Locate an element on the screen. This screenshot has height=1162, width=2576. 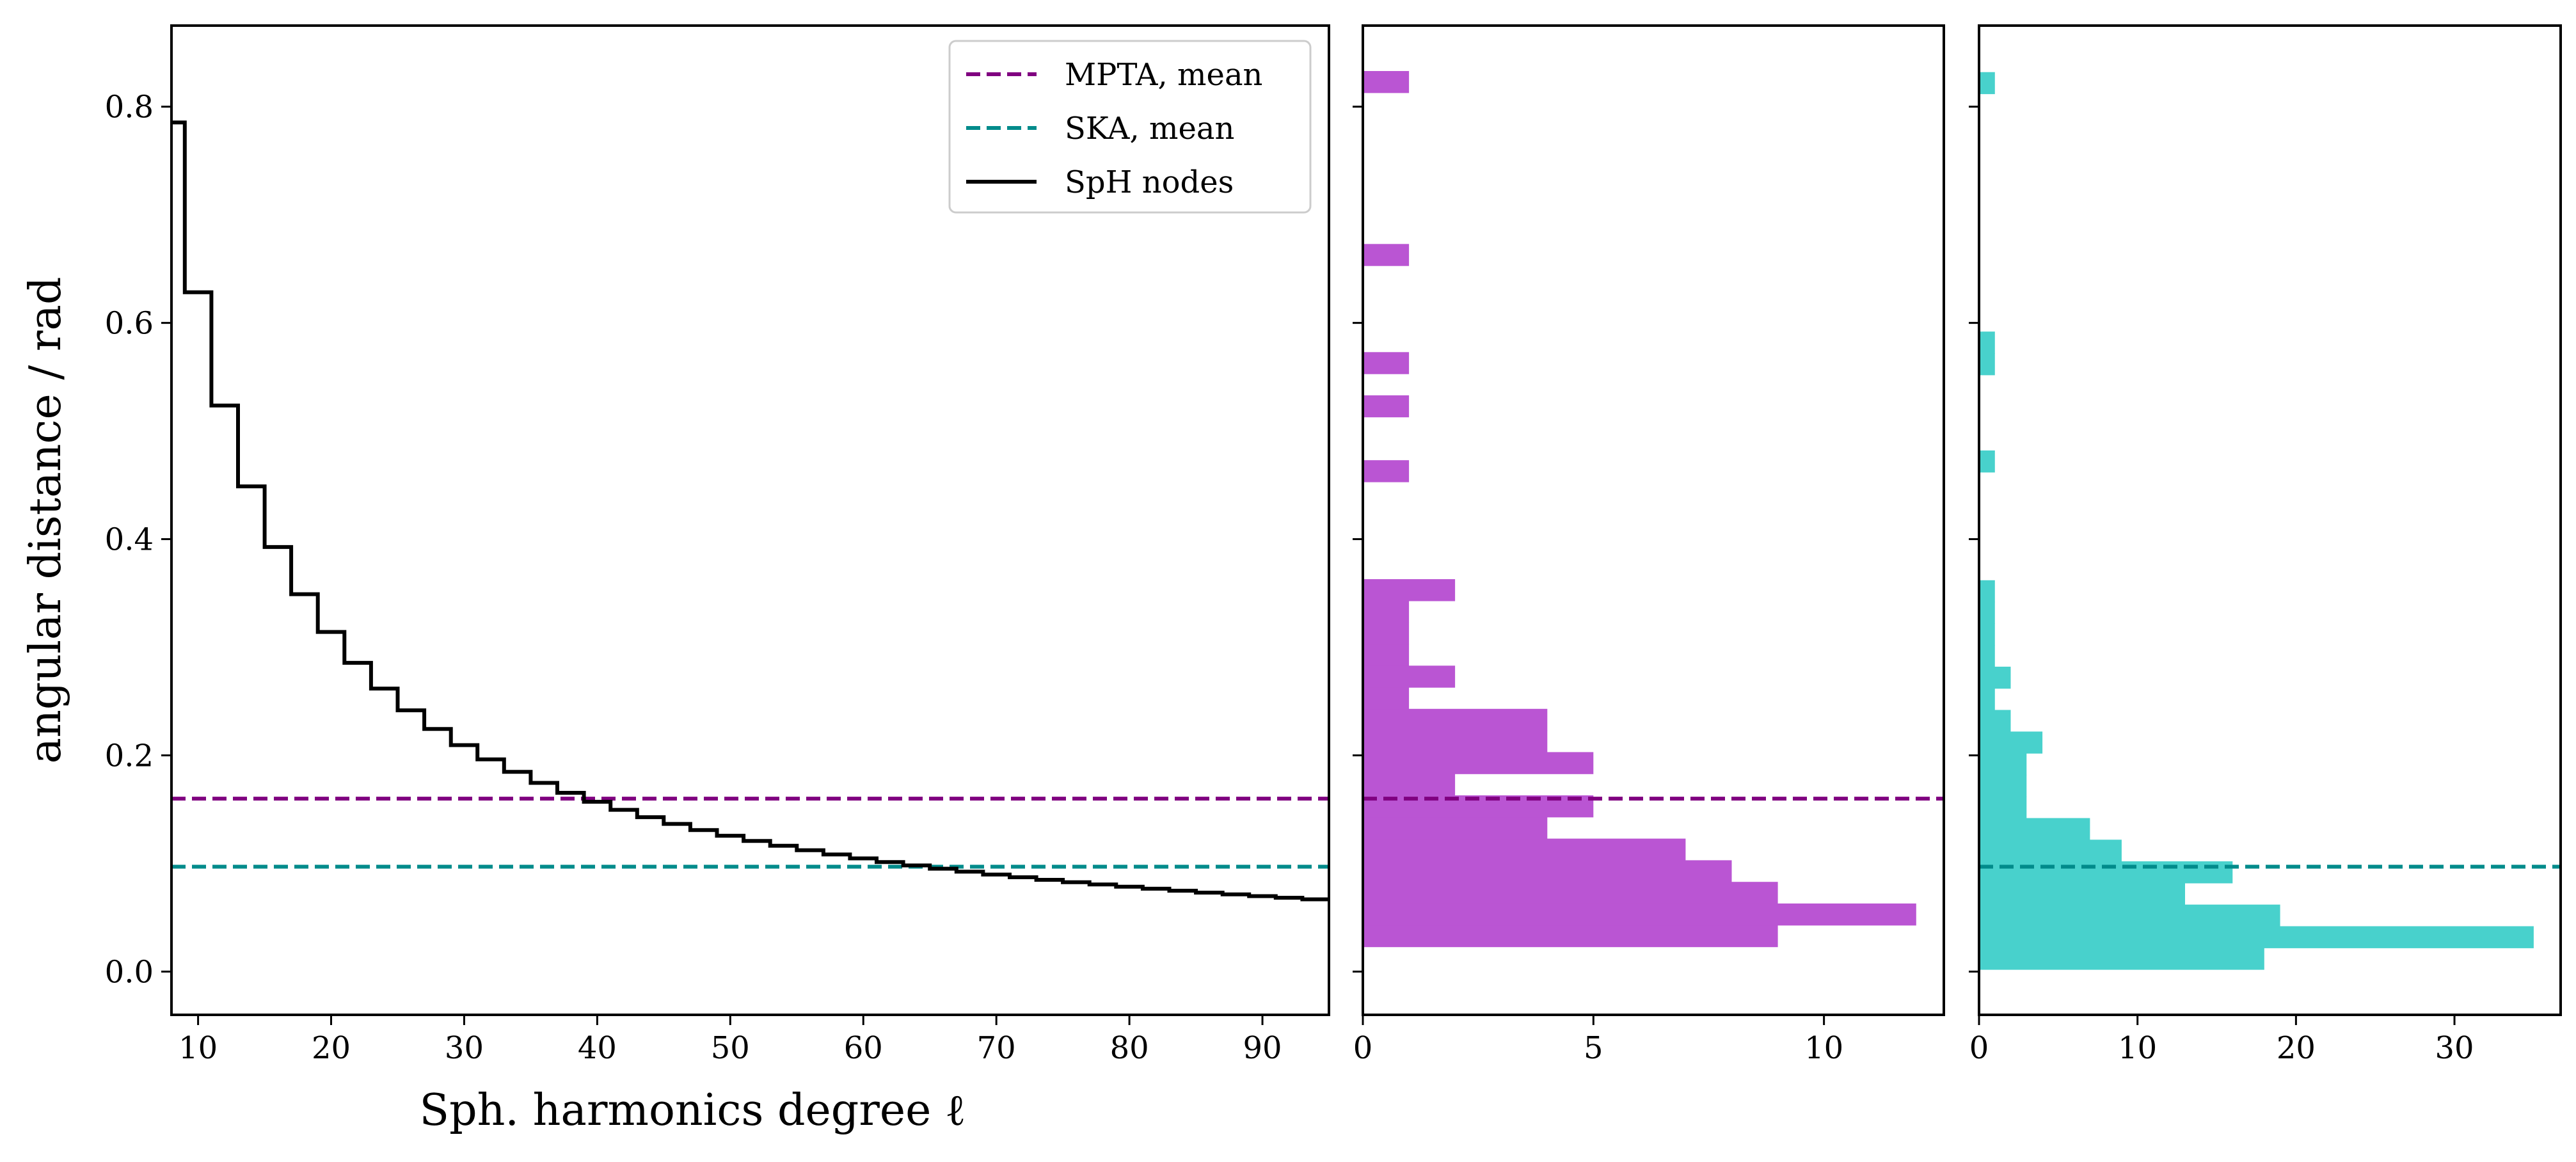
left-y-axis-label: angular distance / rad is located at coordinates (46, 520).